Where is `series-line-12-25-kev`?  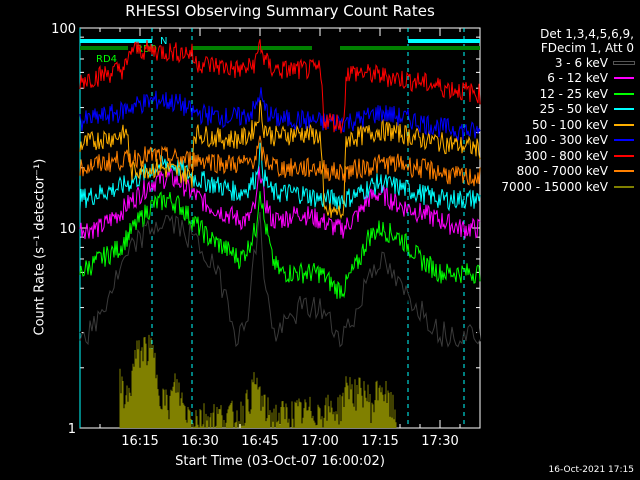 series-line-12-25-kev is located at coordinates (280, 245).